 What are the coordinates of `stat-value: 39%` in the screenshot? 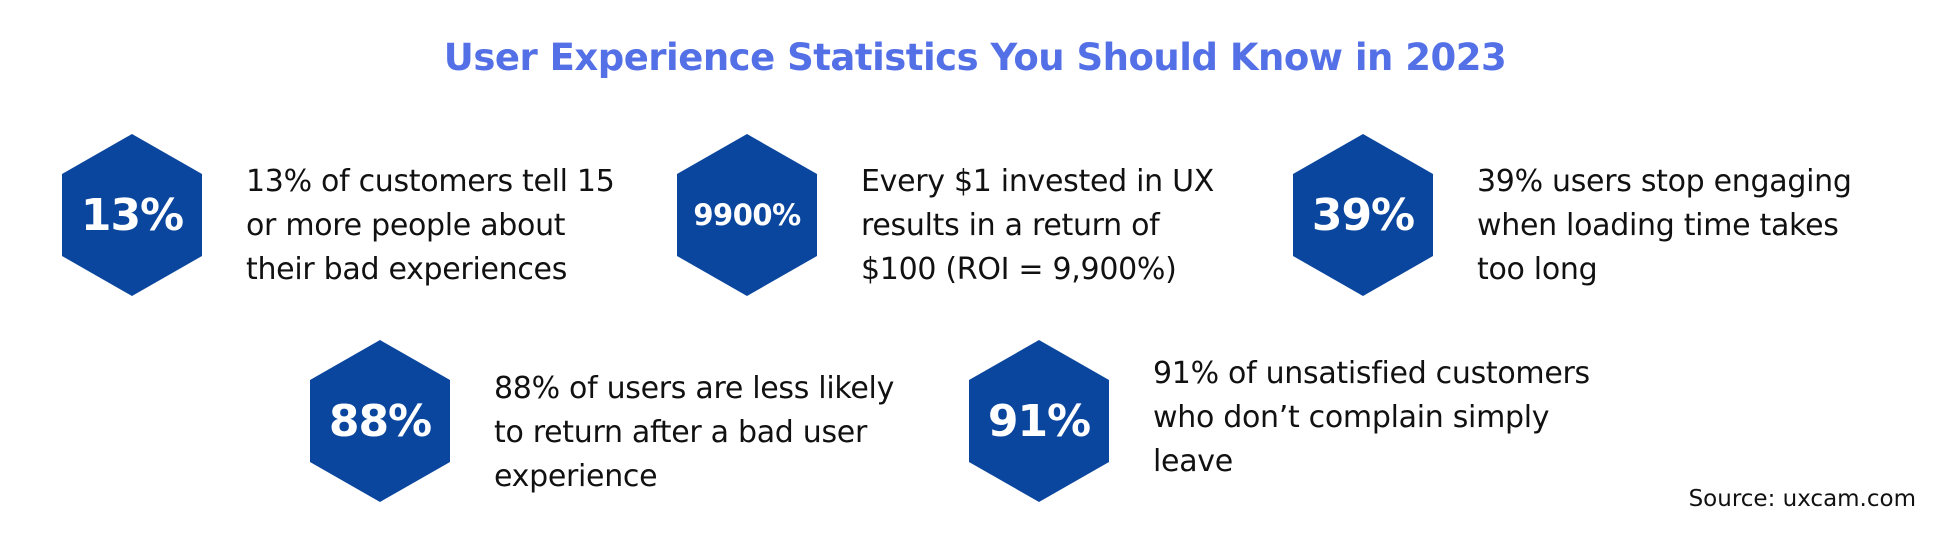 It's located at (1363, 215).